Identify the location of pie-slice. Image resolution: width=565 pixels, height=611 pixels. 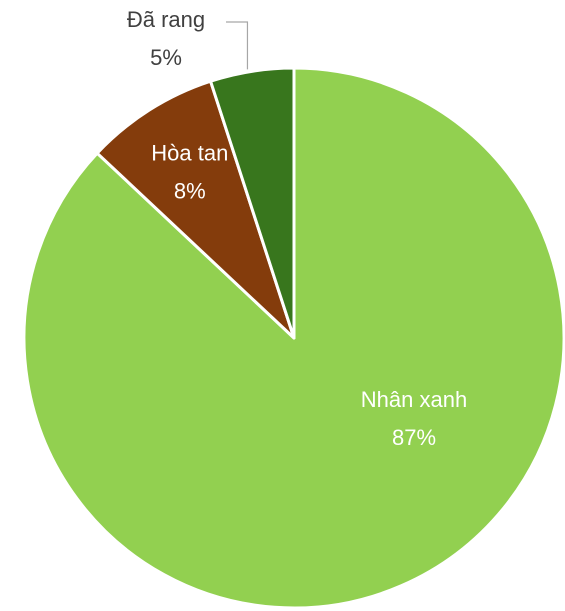
(252, 203).